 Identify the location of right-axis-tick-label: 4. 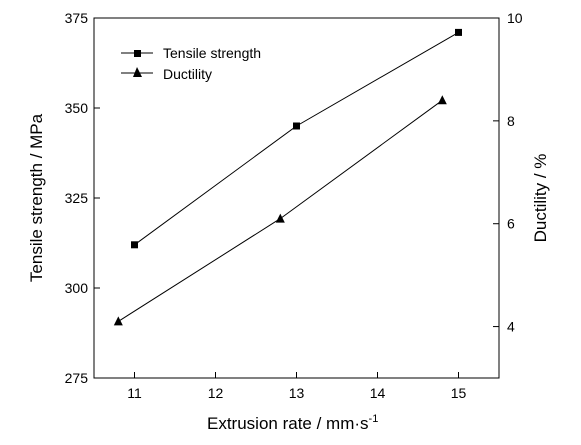
(511, 327).